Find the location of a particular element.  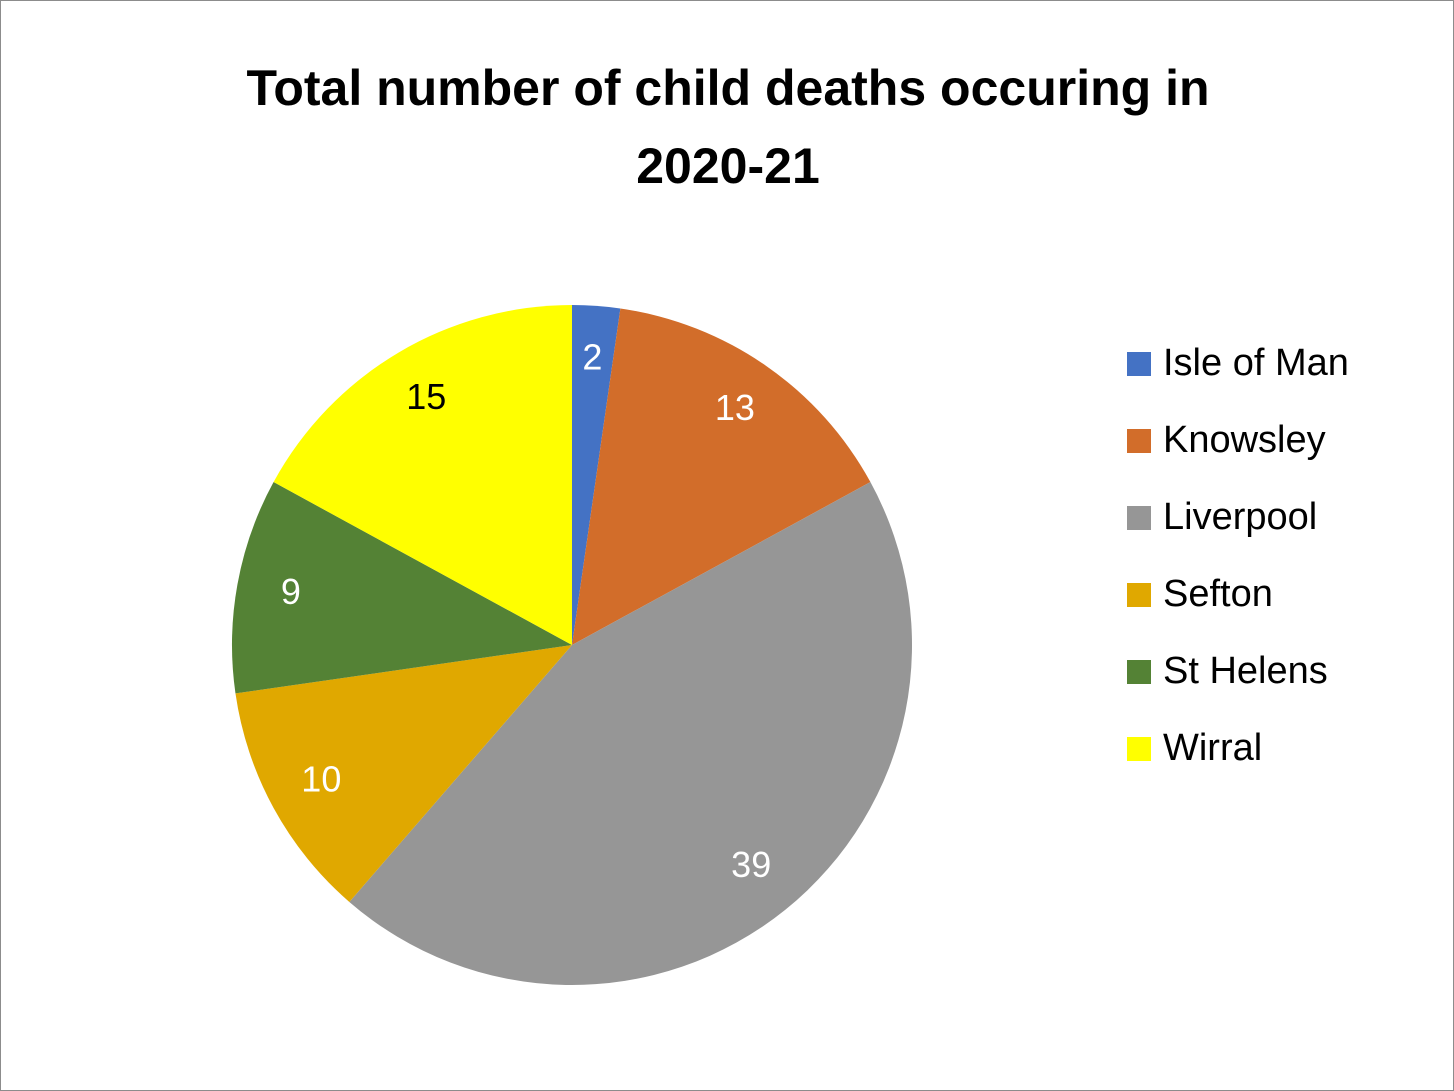

data-label: 15 is located at coordinates (426, 396).